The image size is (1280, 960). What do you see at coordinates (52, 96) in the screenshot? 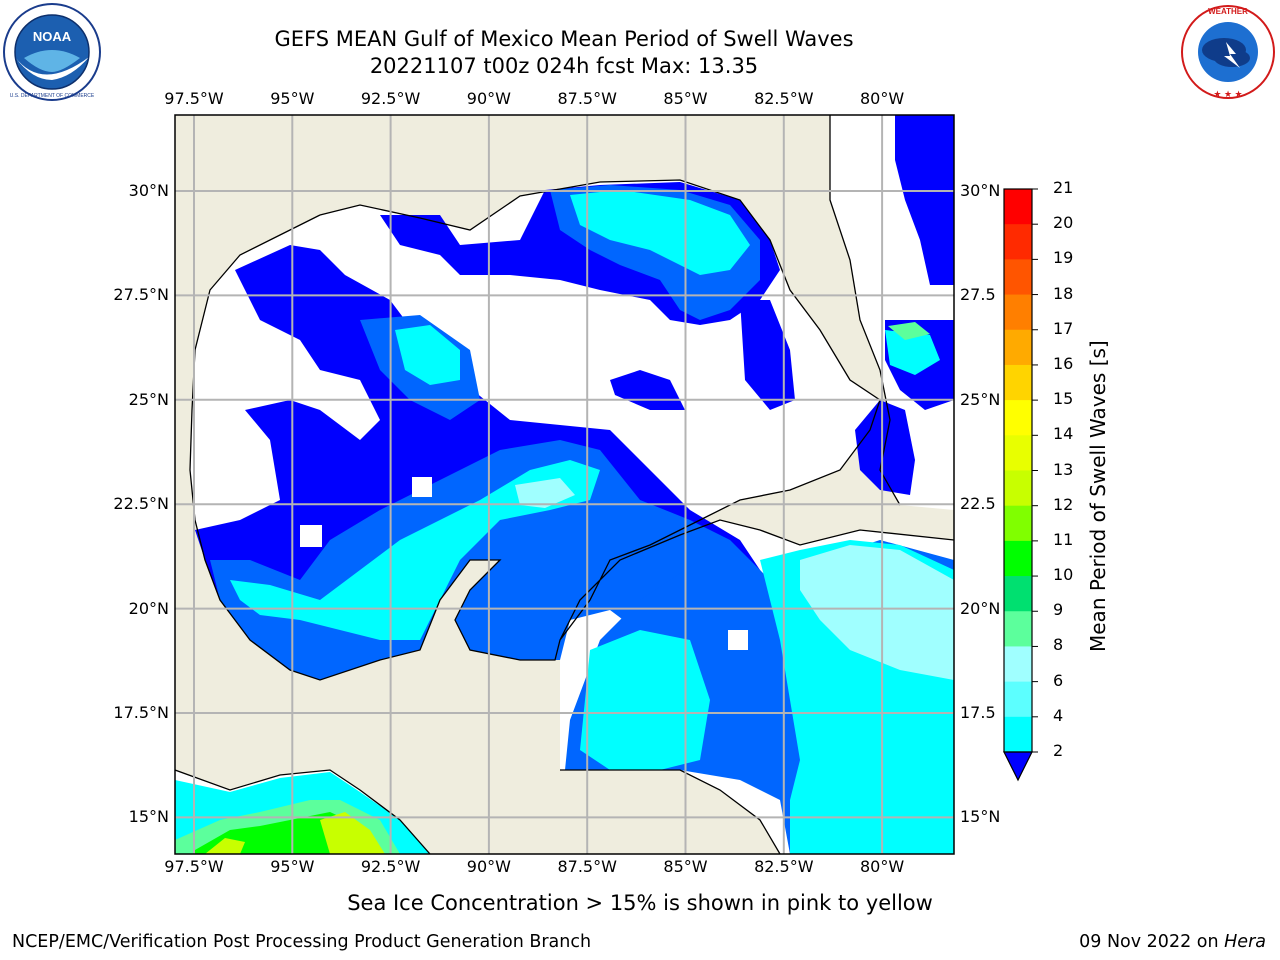
I see `svg-text: U.S. DEPARTMENT OF COMMERCE` at bounding box center [52, 96].